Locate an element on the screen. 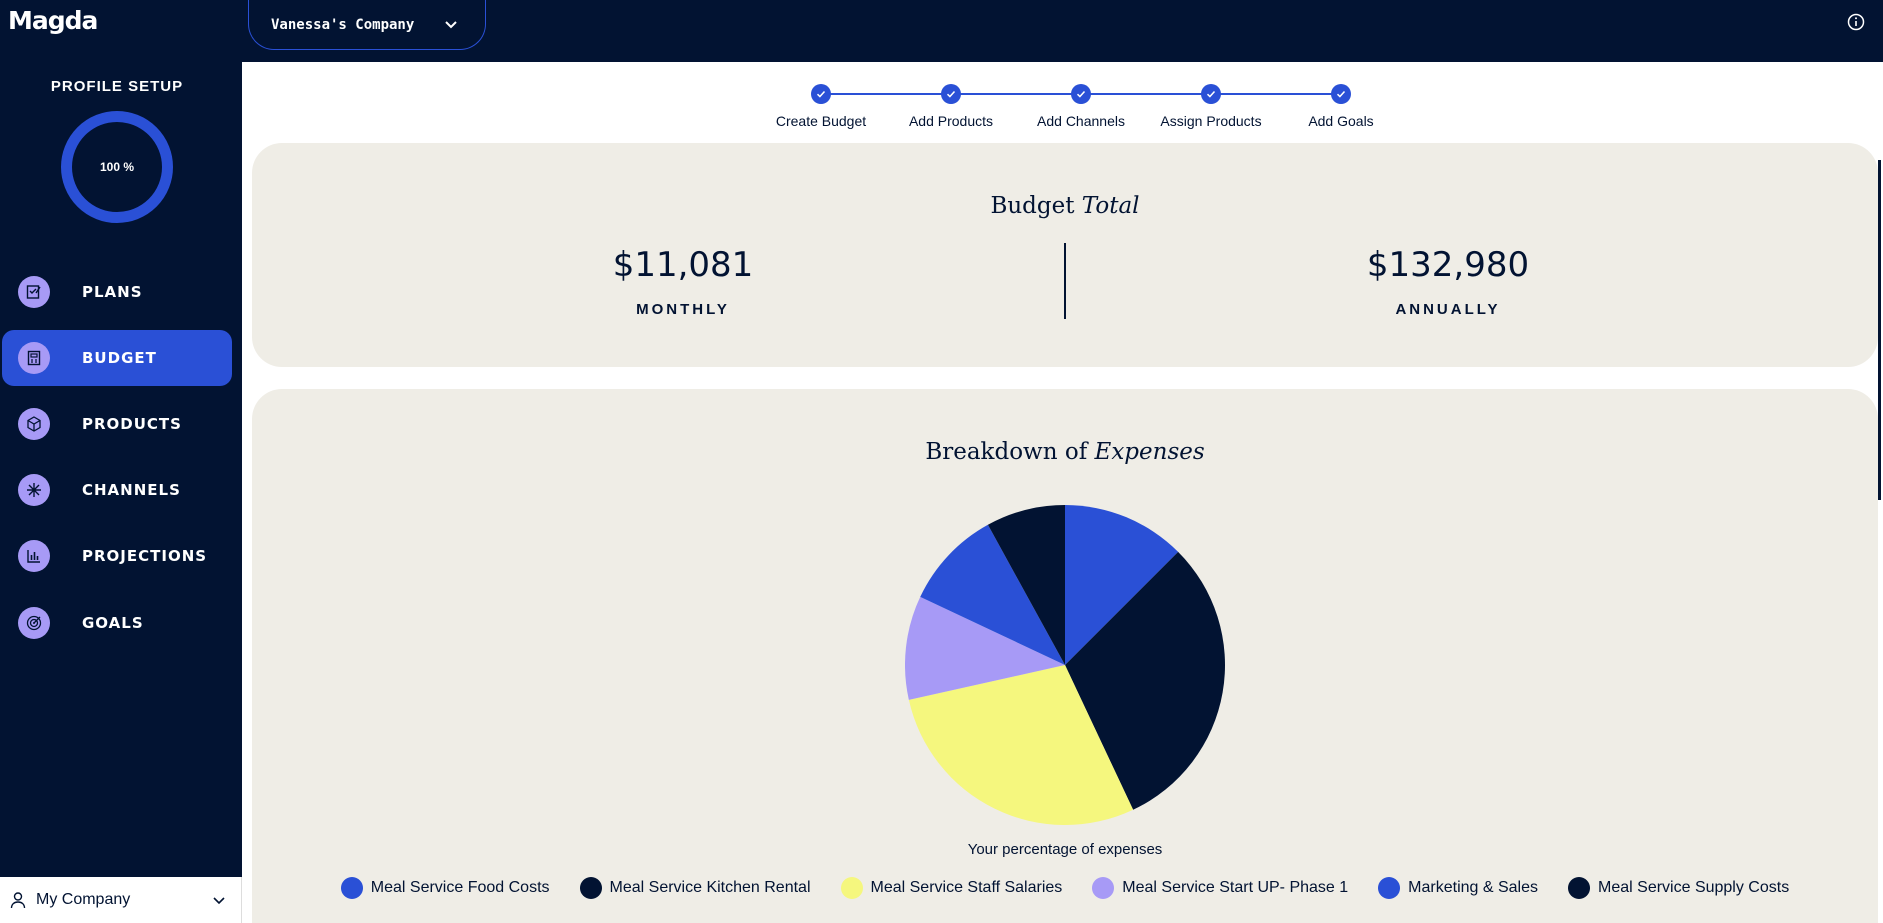 The image size is (1883, 923). legend-item: Meal Service Food Costs is located at coordinates (445, 888).